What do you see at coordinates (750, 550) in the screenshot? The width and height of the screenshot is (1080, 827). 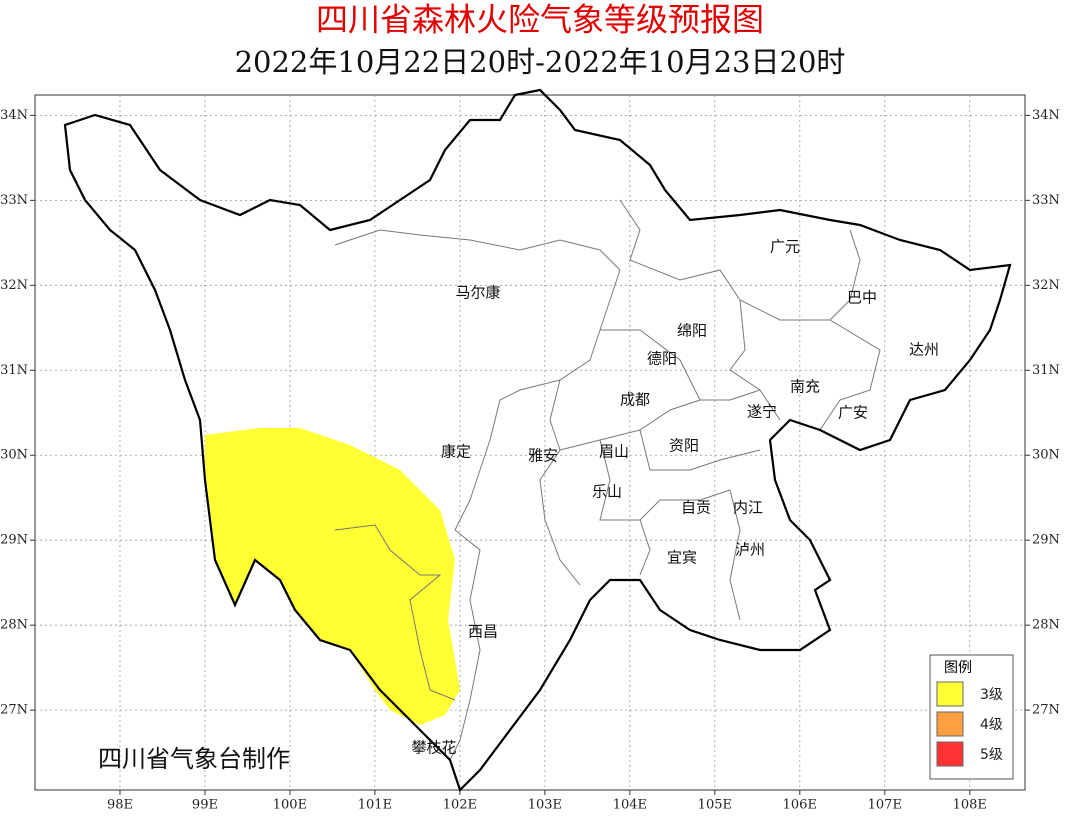 I see `city-label: 泸州` at bounding box center [750, 550].